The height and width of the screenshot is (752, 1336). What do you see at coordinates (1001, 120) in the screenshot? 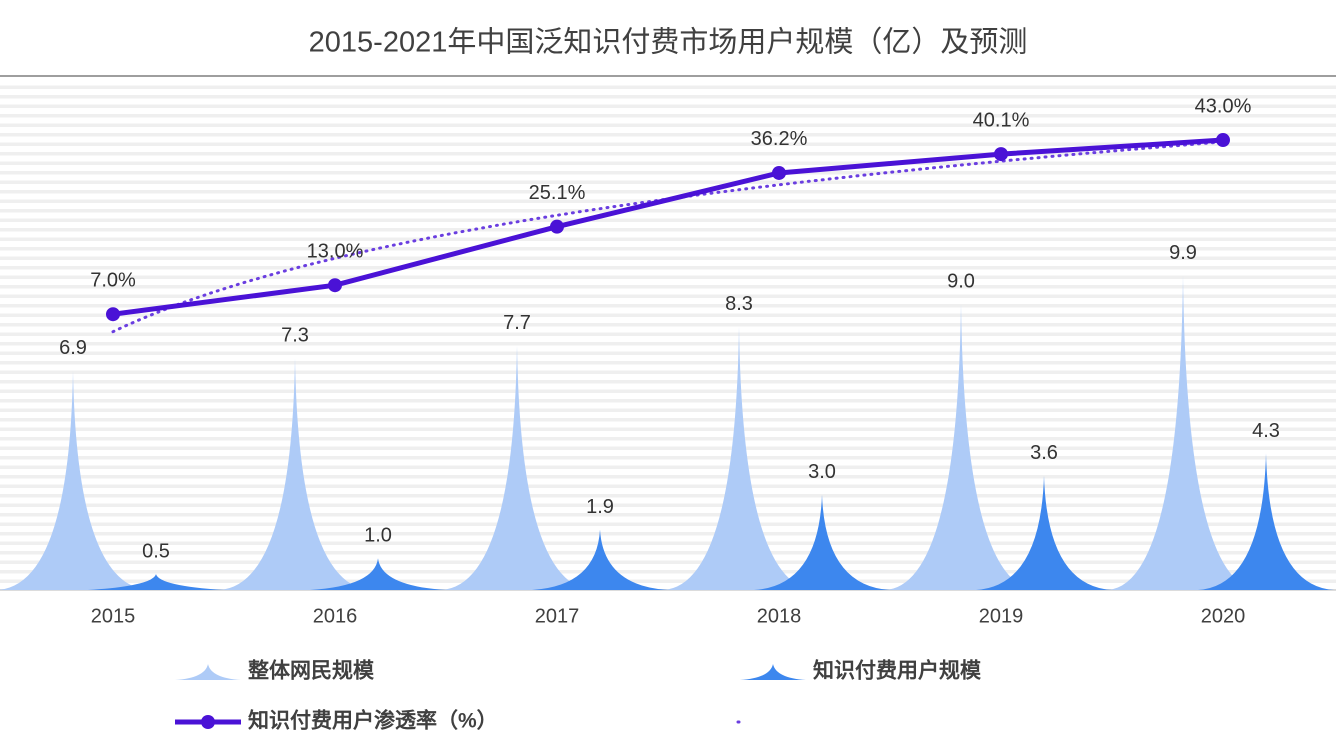
I see `data-label: 40.1%` at bounding box center [1001, 120].